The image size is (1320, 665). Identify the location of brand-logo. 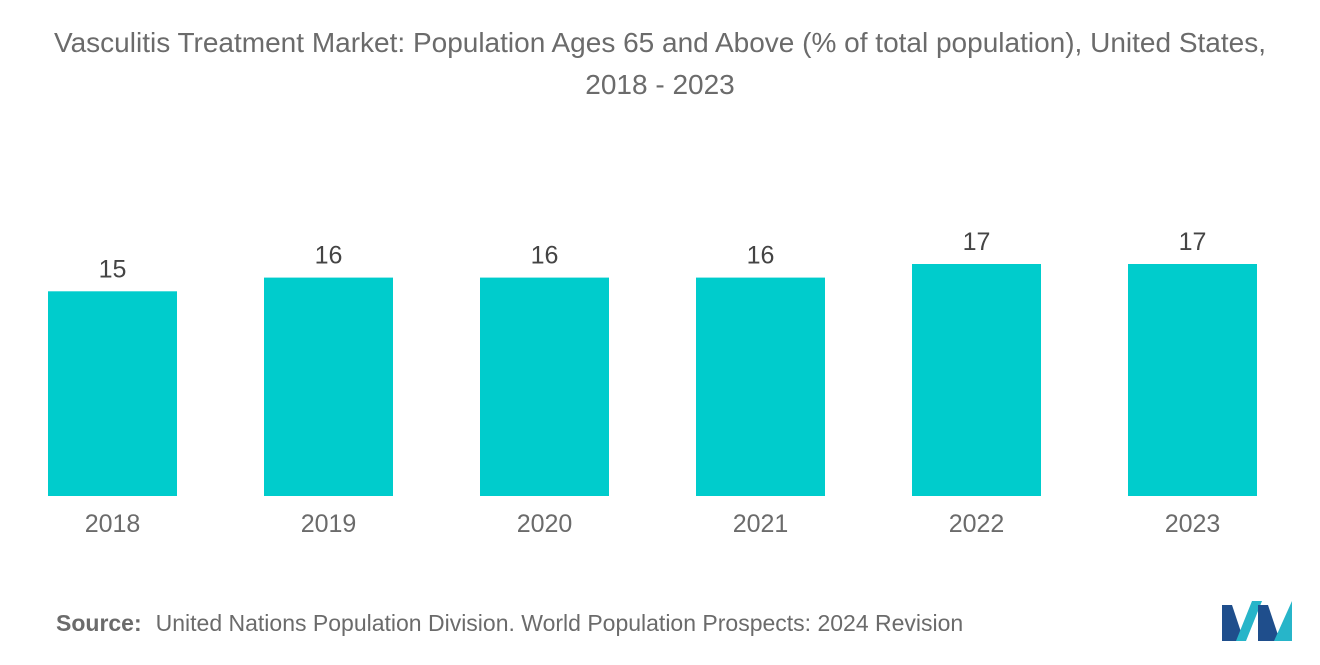
(1257, 621).